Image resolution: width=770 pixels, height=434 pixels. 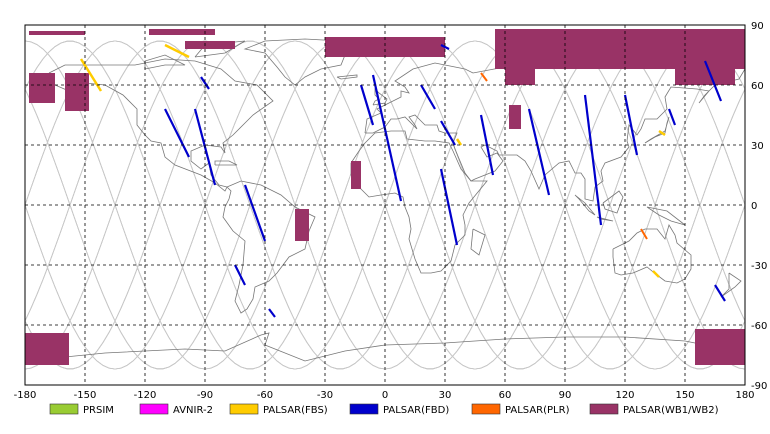 What do you see at coordinates (25, 395) in the screenshot?
I see `x-tick-label: -180` at bounding box center [25, 395].